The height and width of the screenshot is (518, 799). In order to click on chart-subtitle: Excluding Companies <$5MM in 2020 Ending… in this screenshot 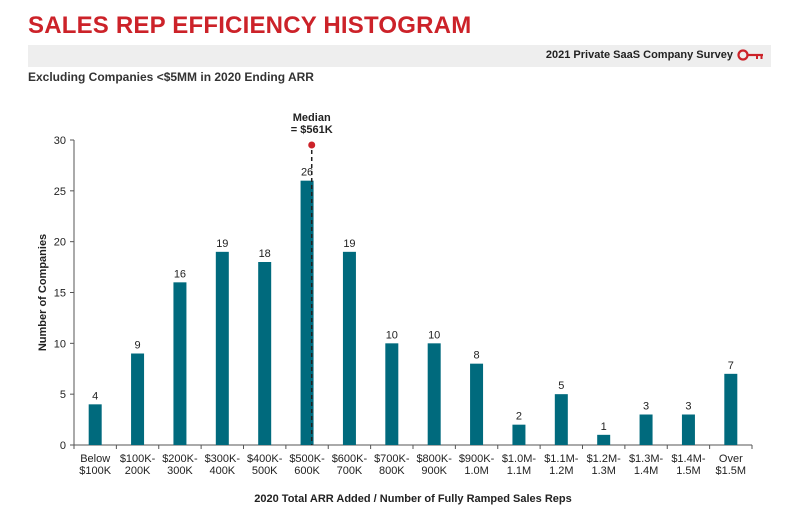, I will do `click(171, 77)`.